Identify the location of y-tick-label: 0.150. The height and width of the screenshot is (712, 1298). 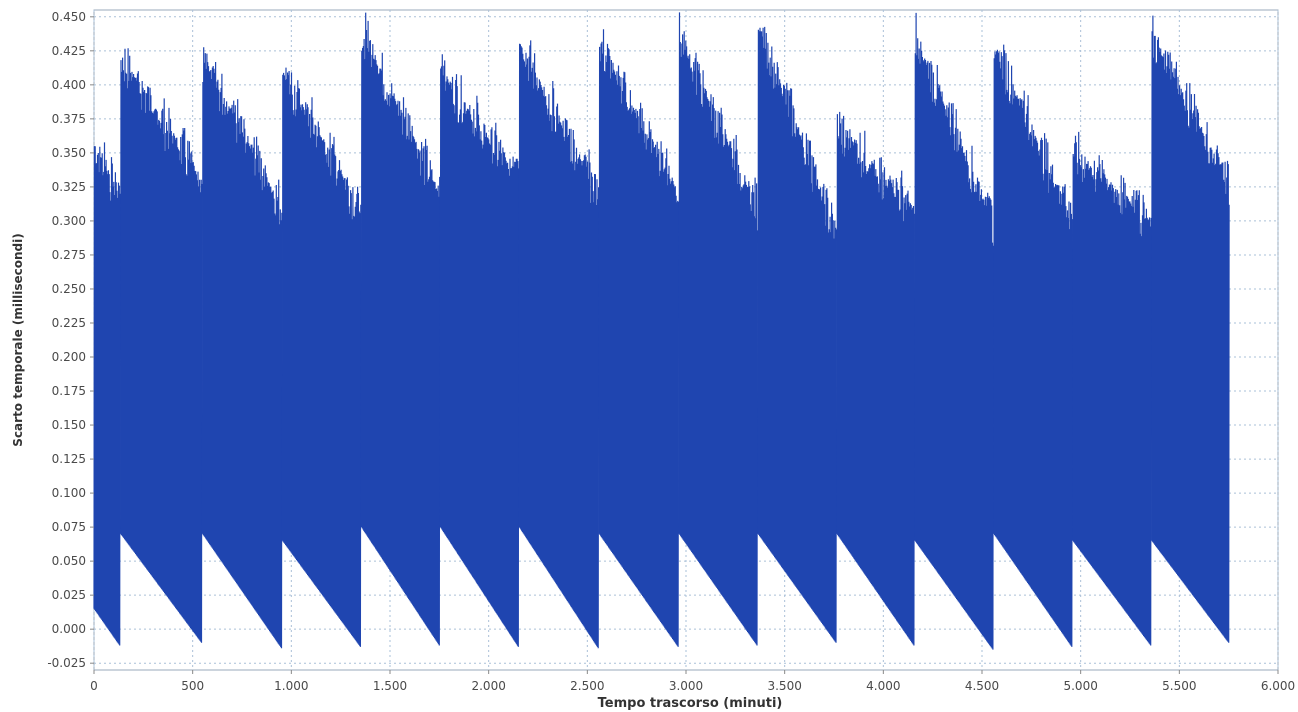
(69, 425).